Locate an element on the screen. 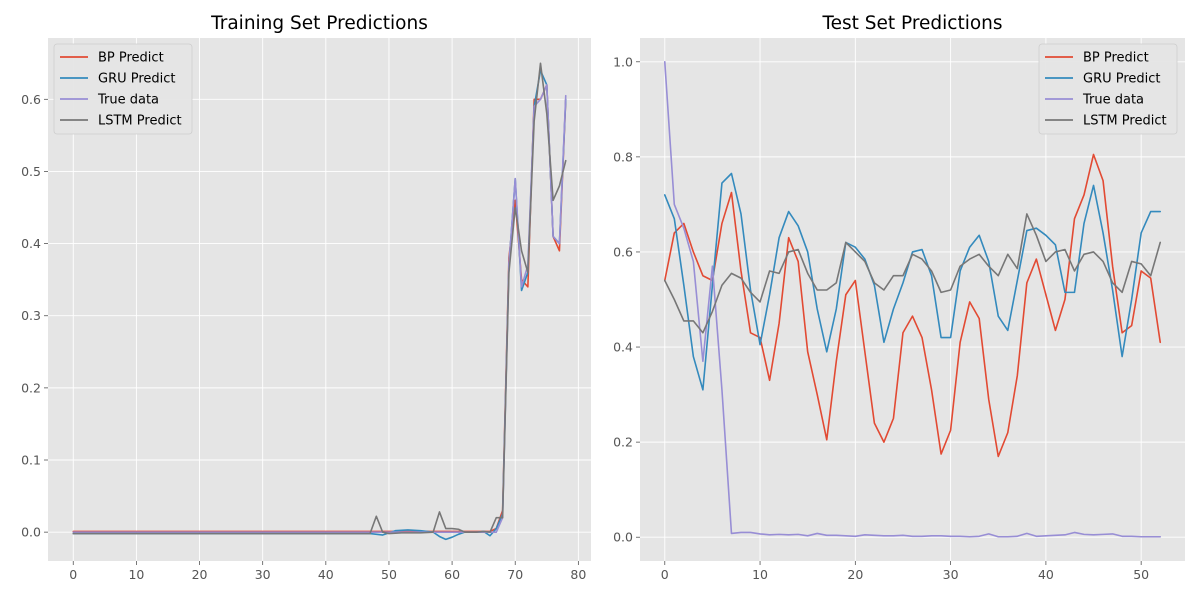 The width and height of the screenshot is (1200, 600). y-tick-label: 0.1 is located at coordinates (31, 460).